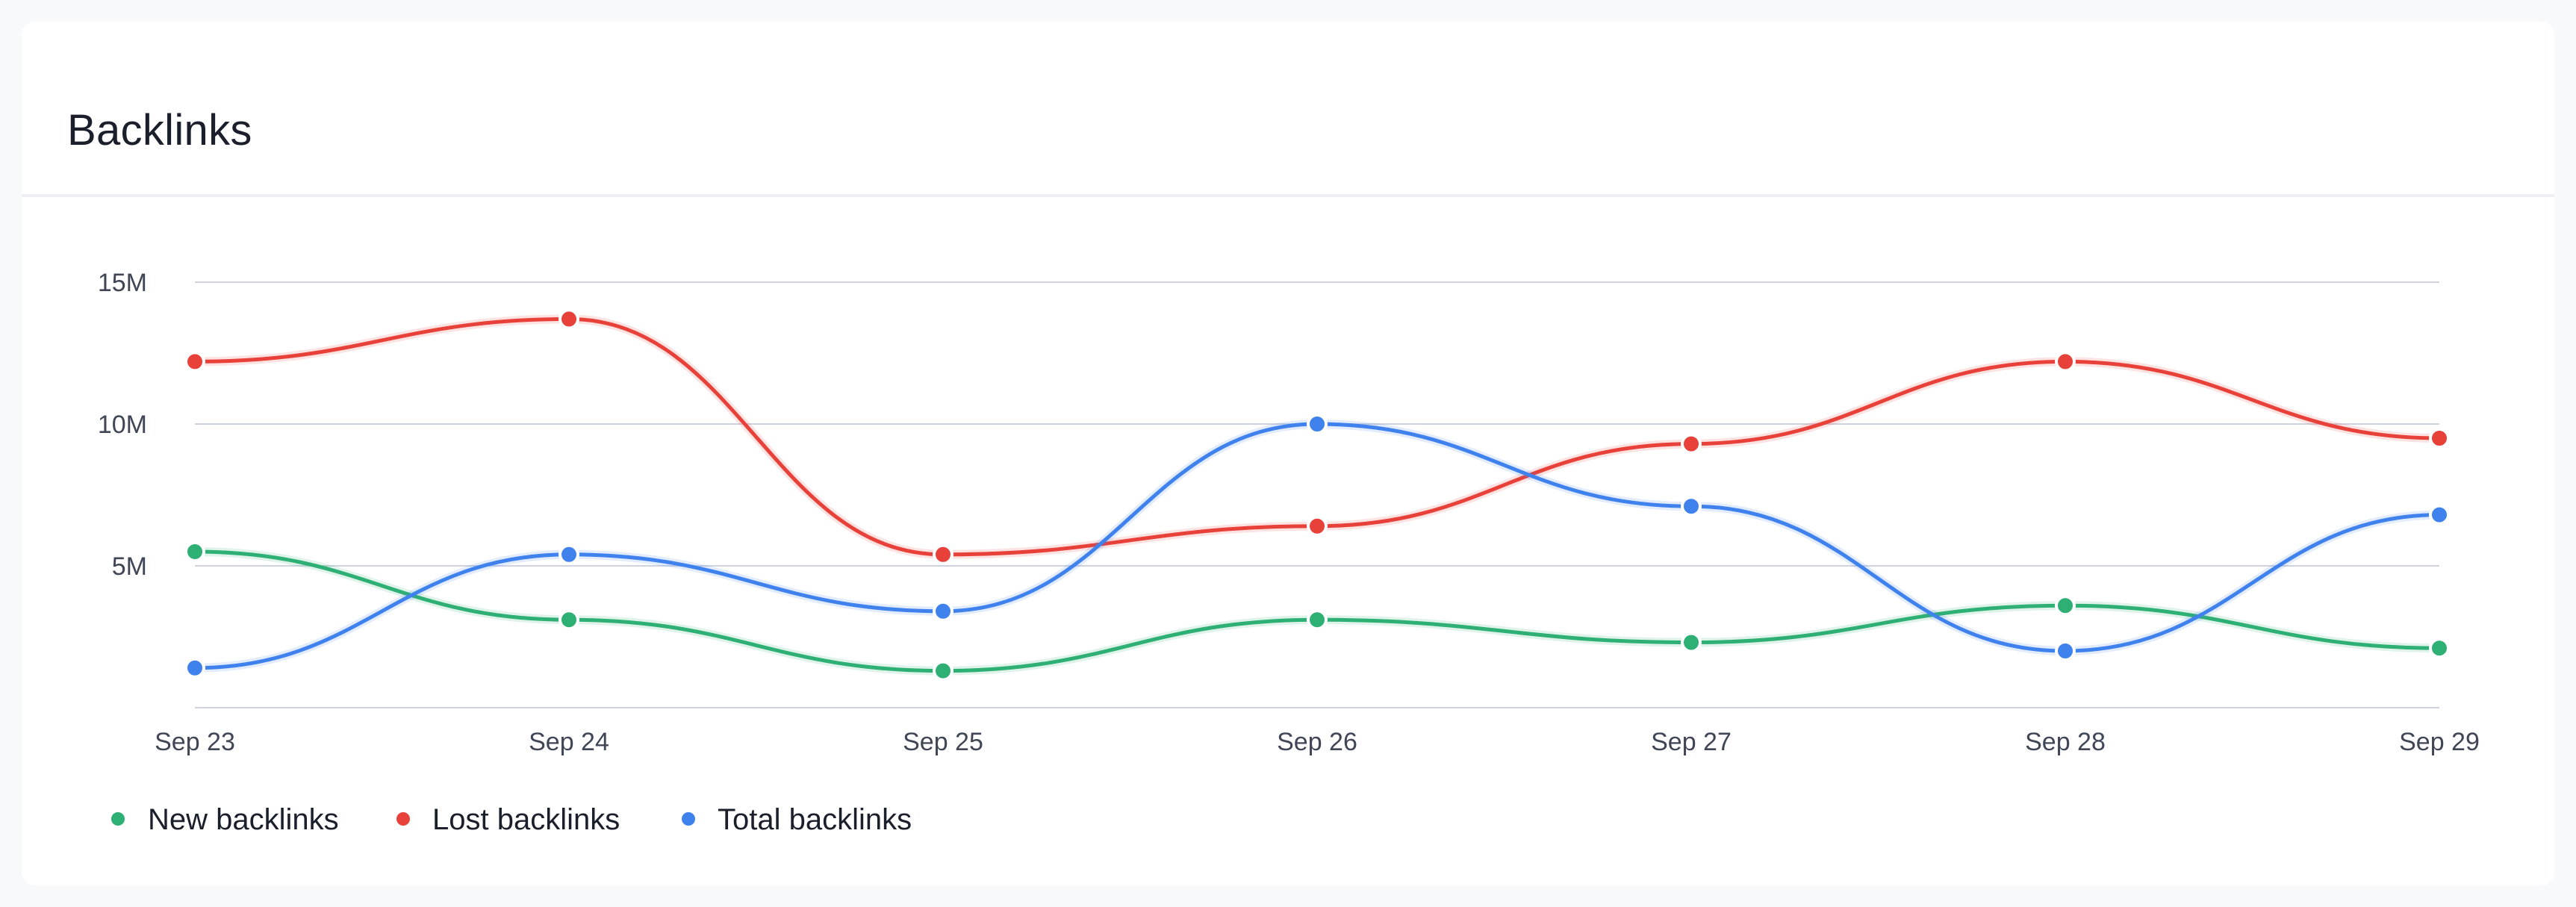 The image size is (2576, 907). Describe the element at coordinates (195, 742) in the screenshot. I see `x-tick-label: Sep 23` at that location.